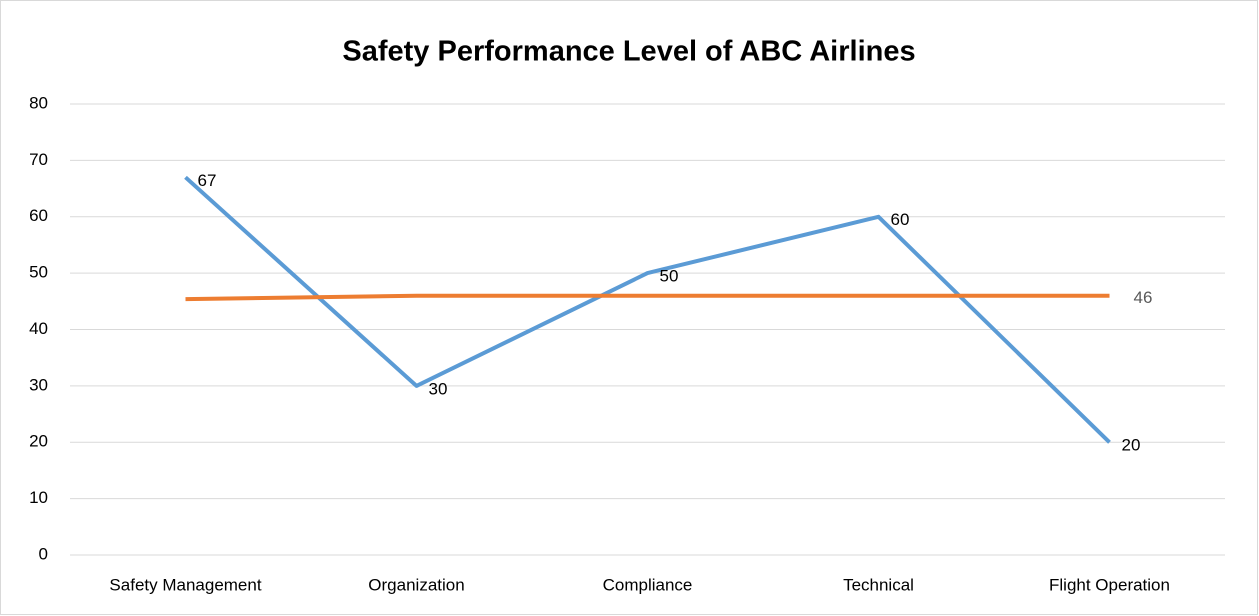 The width and height of the screenshot is (1259, 616). I want to click on x-tick-label: Safety Management, so click(185, 584).